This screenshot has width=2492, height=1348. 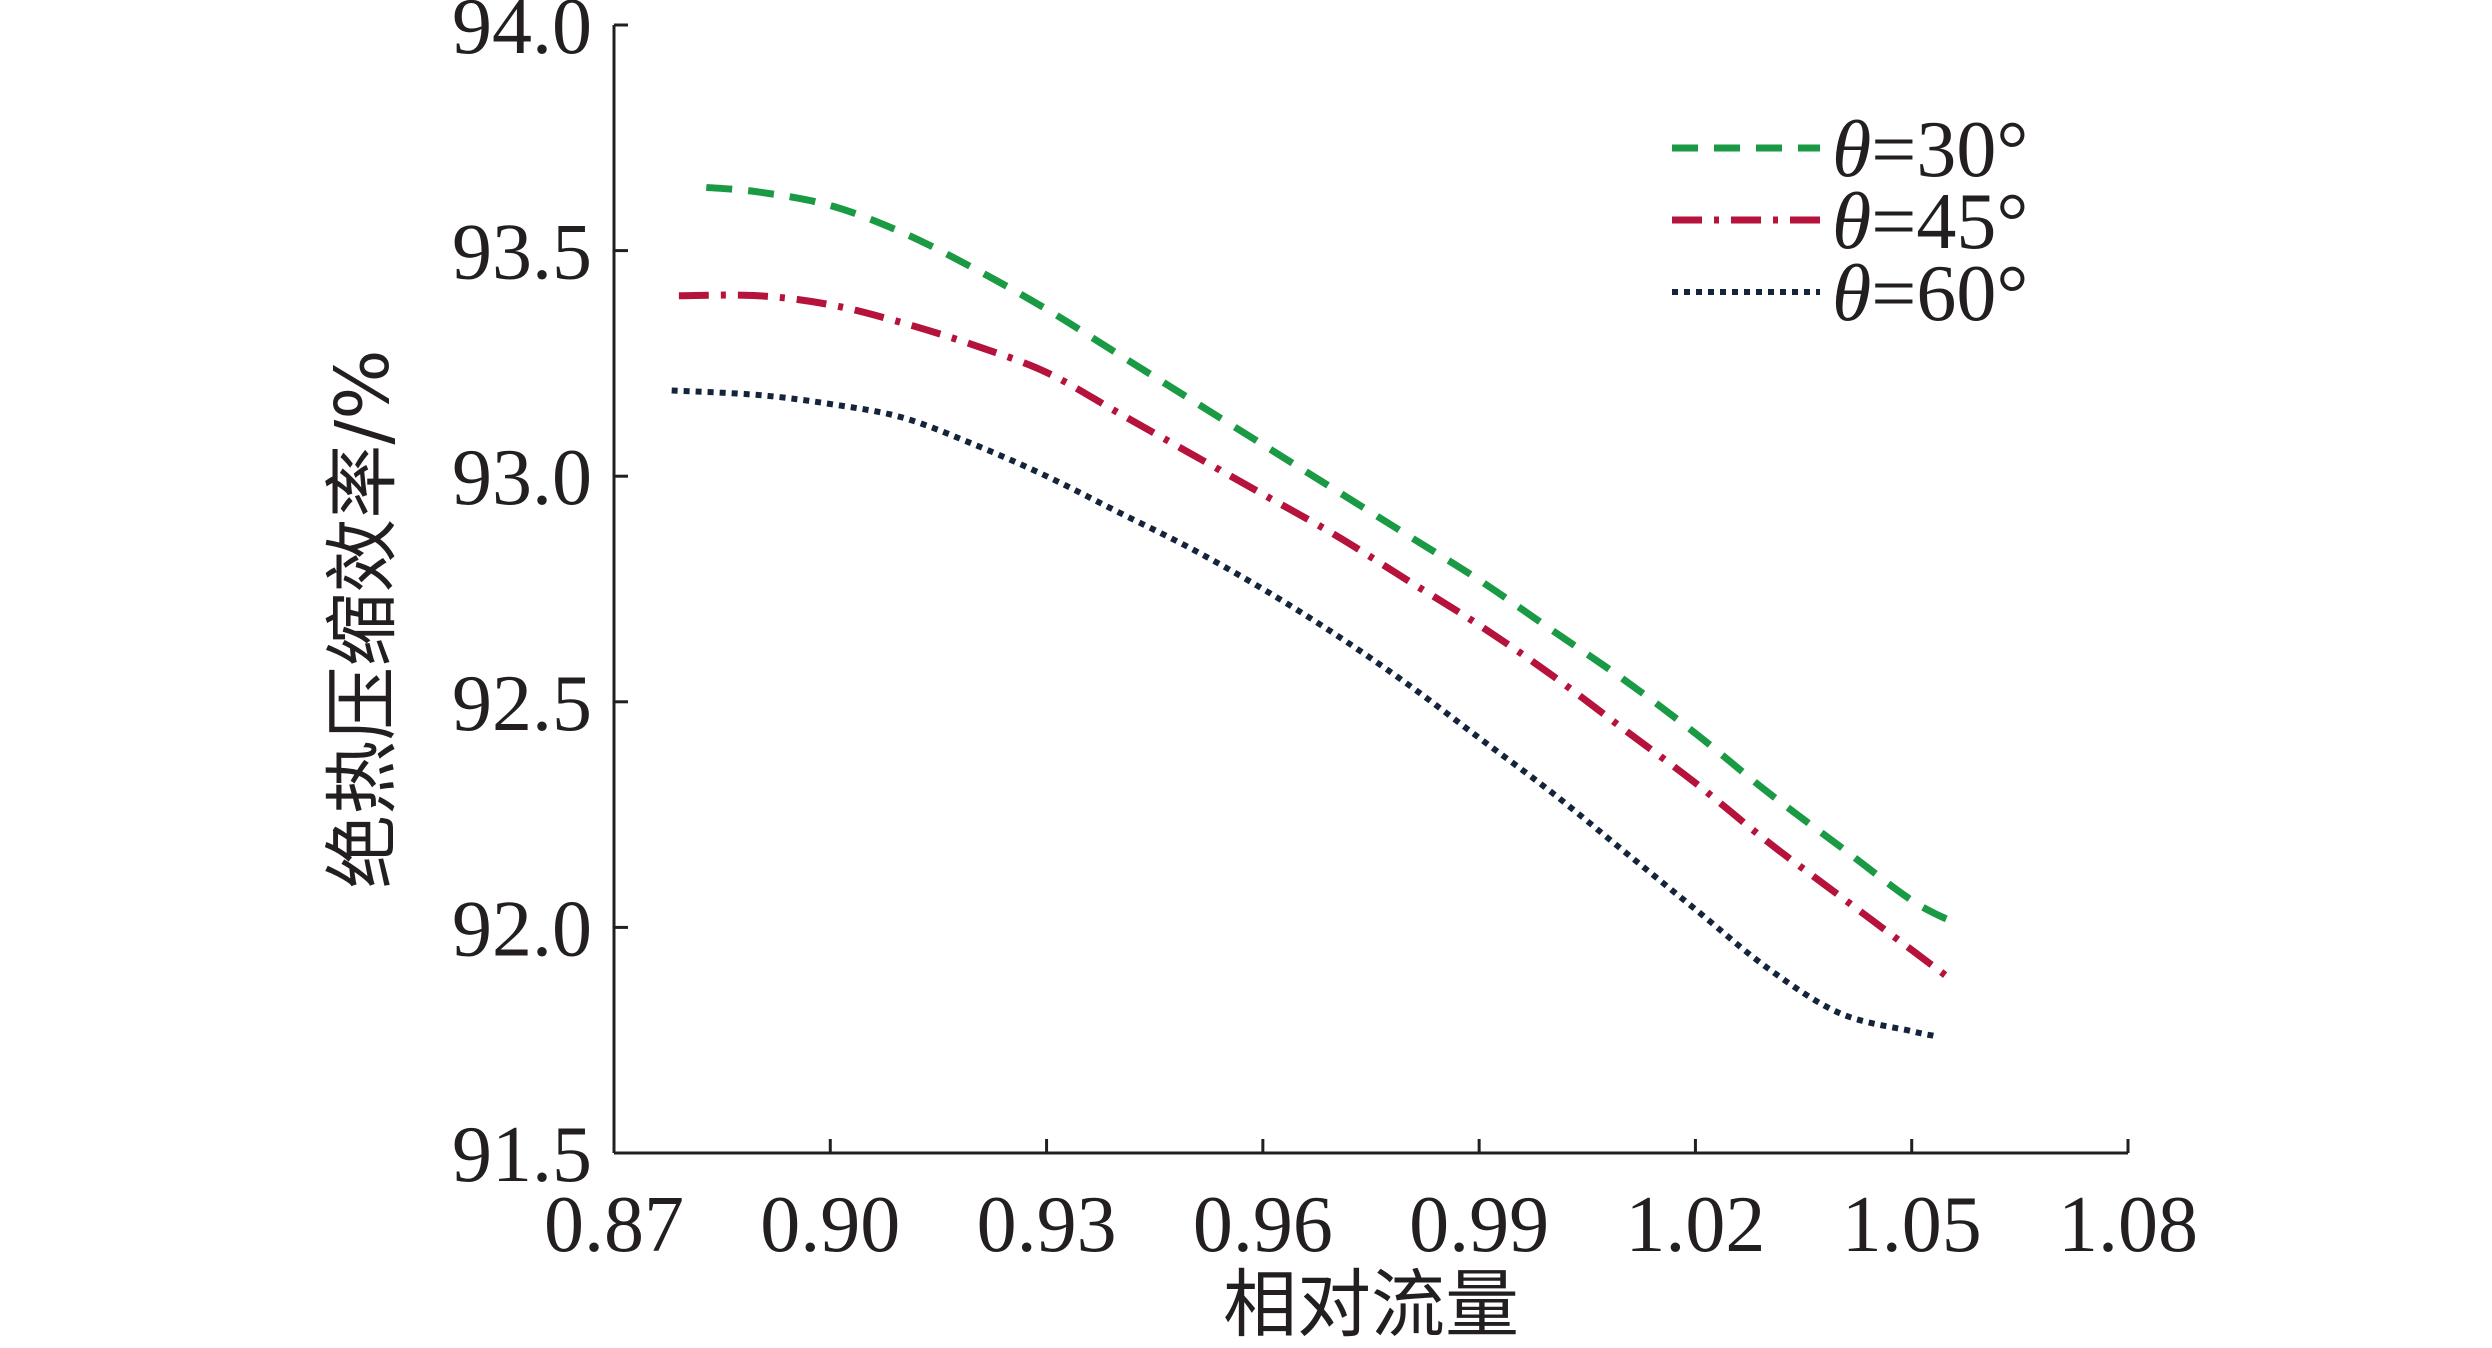 I want to click on y-tick-label: 94.0, so click(x=522, y=35).